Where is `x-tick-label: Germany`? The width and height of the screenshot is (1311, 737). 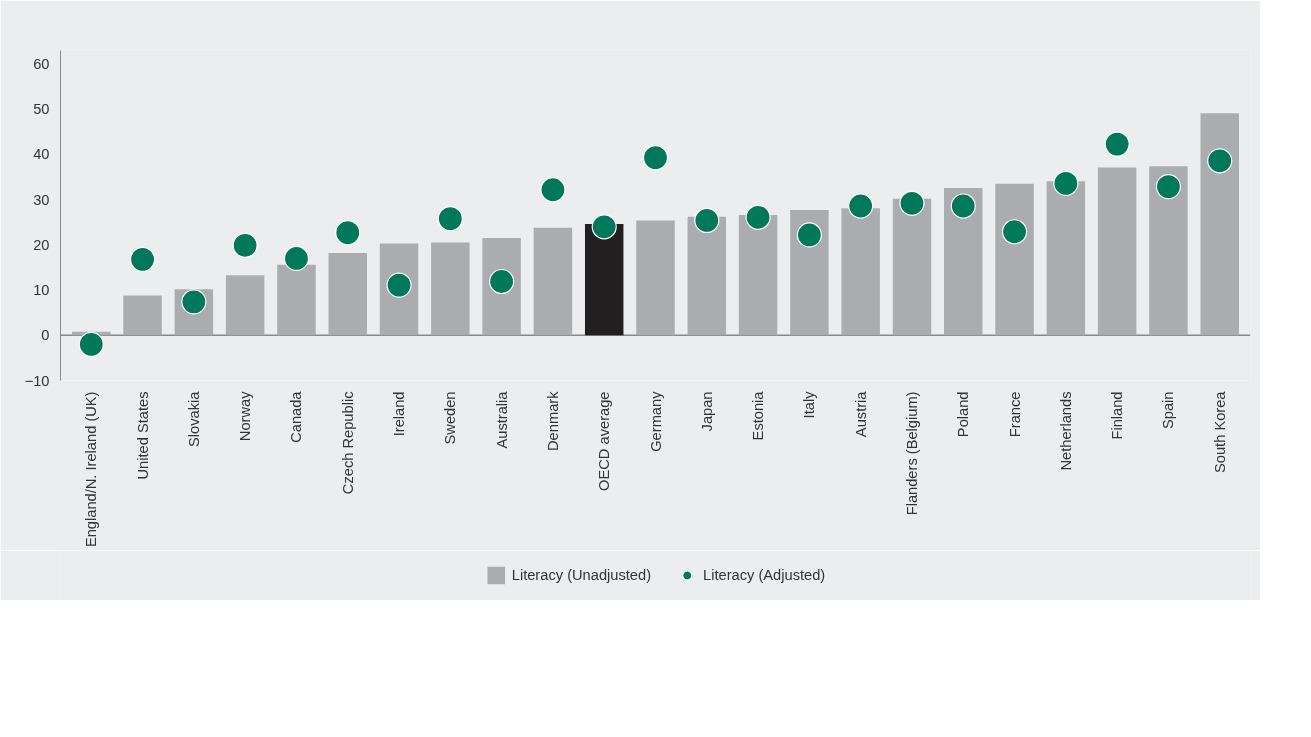
x-tick-label: Germany is located at coordinates (655, 421).